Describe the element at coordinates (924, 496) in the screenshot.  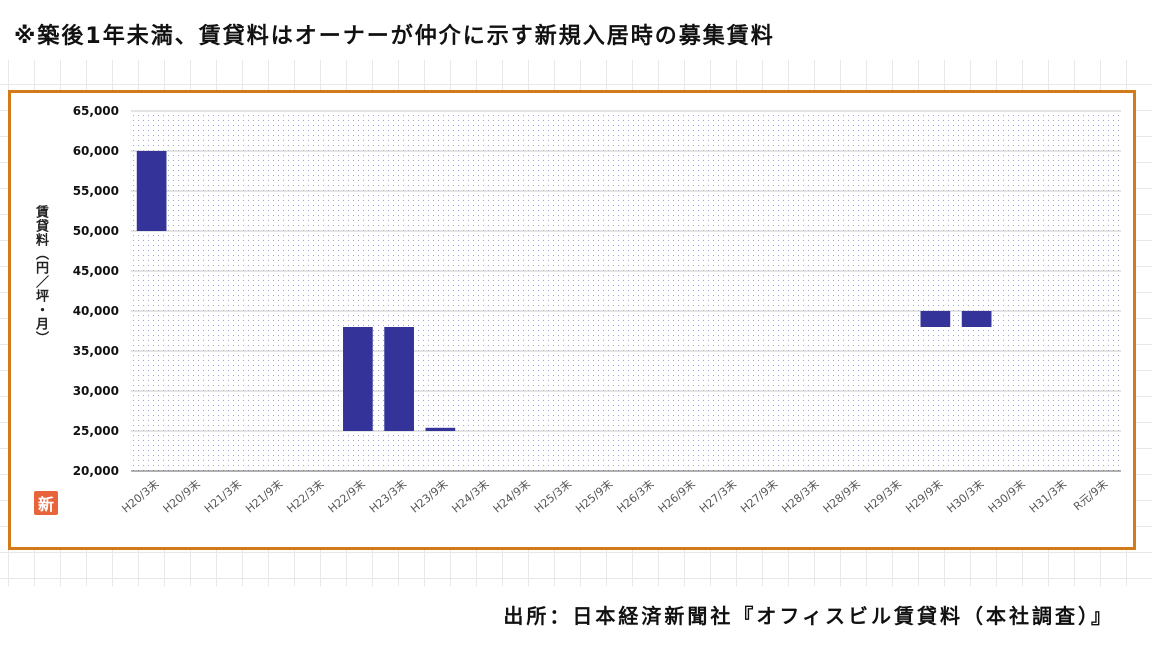
I see `x-tick-label: H29/9末` at that location.